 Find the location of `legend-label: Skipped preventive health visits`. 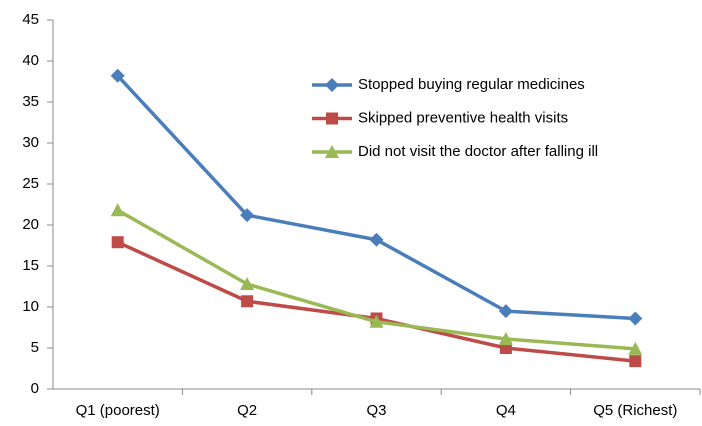

legend-label: Skipped preventive health visits is located at coordinates (463, 117).